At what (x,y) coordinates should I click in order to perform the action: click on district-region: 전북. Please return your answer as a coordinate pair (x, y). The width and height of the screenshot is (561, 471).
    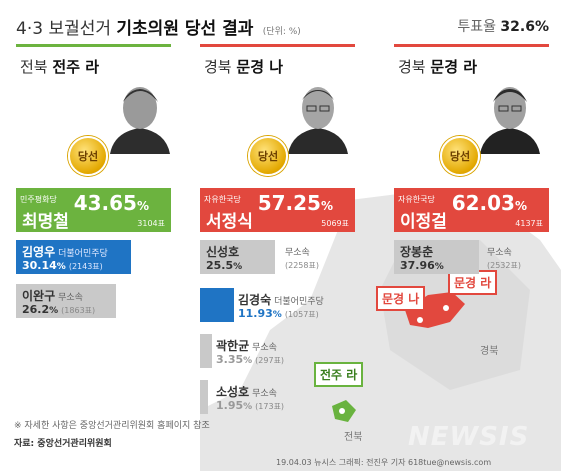
    Looking at the image, I should click on (34, 67).